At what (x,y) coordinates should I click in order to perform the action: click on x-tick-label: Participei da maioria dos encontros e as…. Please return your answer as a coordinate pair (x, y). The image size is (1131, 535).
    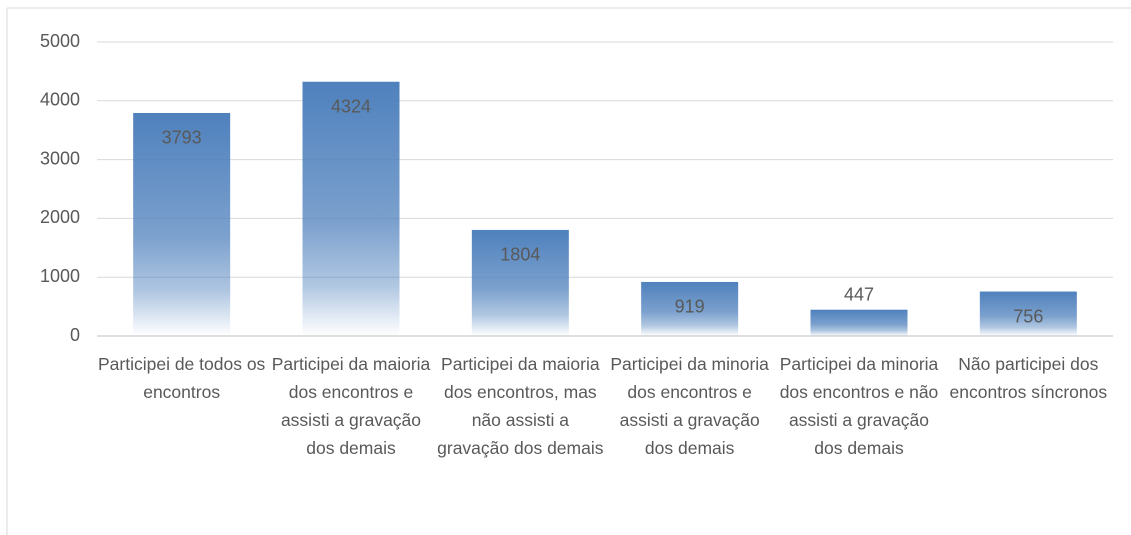
    Looking at the image, I should click on (351, 406).